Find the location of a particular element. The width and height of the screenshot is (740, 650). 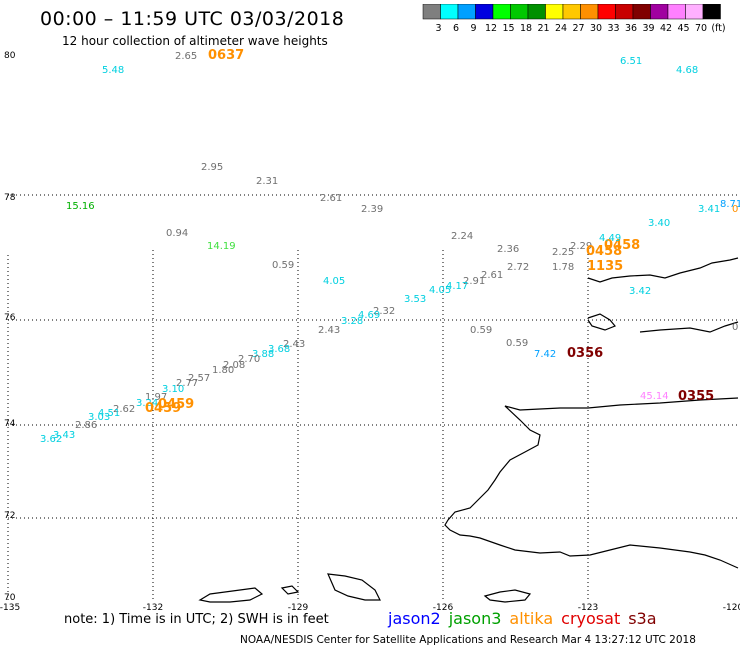

chart-title: 00:00 – 11:59 UTC 03/03/2018 is located at coordinates (192, 19).